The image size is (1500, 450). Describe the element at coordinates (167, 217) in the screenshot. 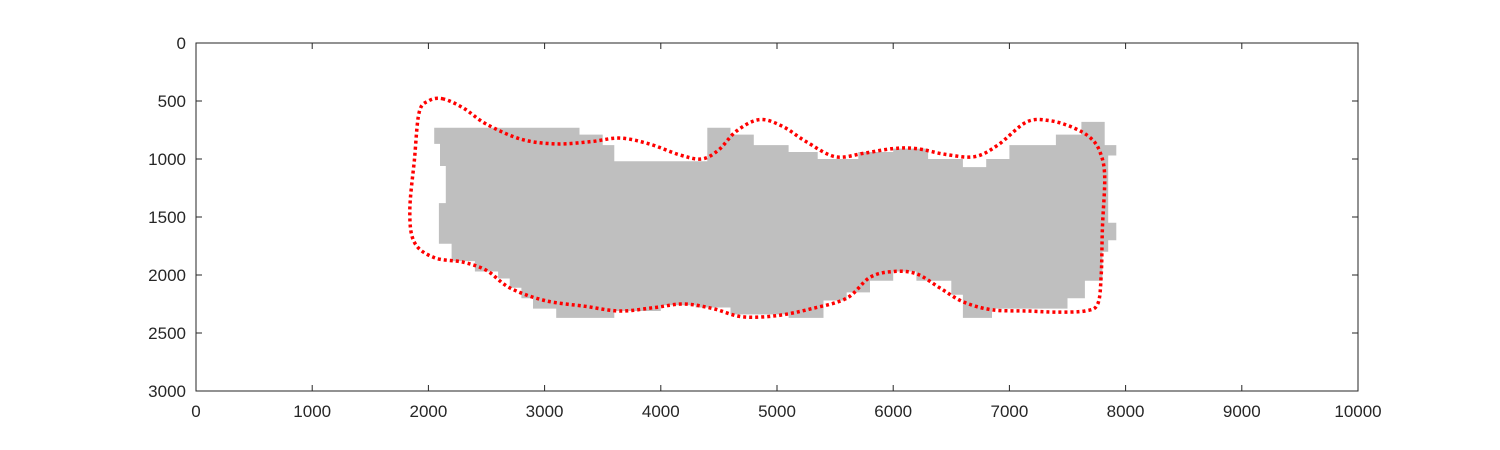

I see `y-tick-label: 1500` at that location.